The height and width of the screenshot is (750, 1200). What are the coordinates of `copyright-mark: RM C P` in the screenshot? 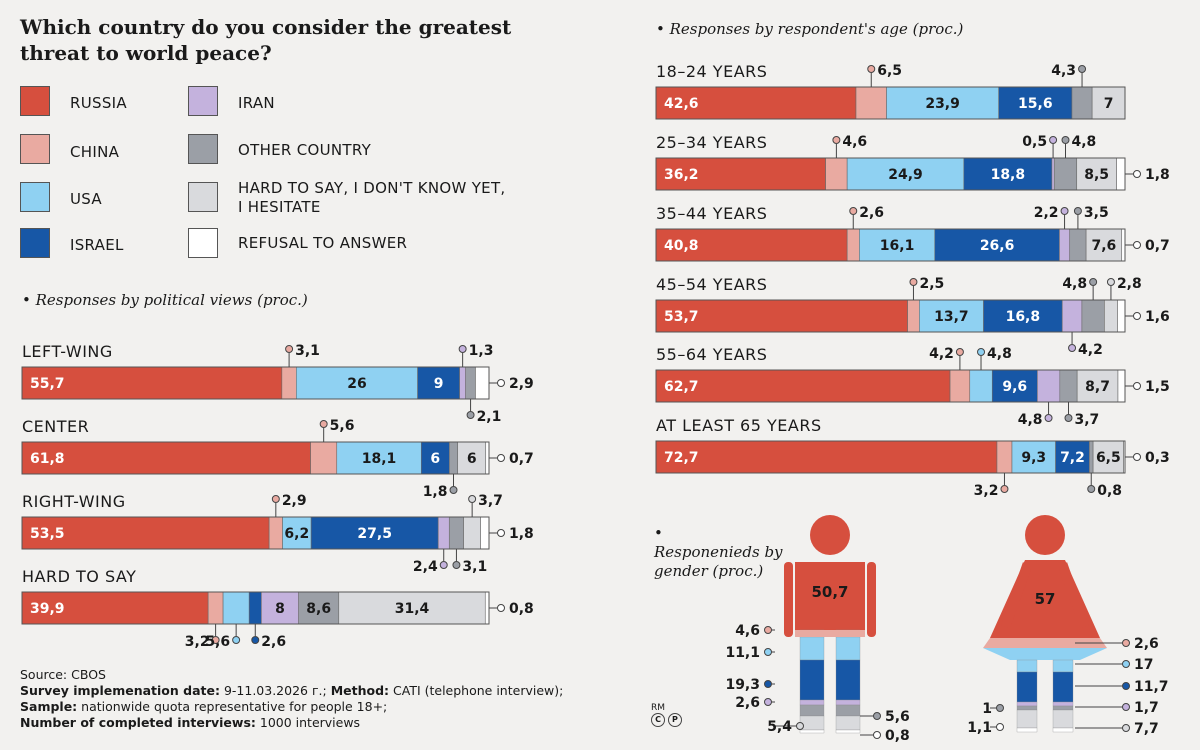 It's located at (666, 715).